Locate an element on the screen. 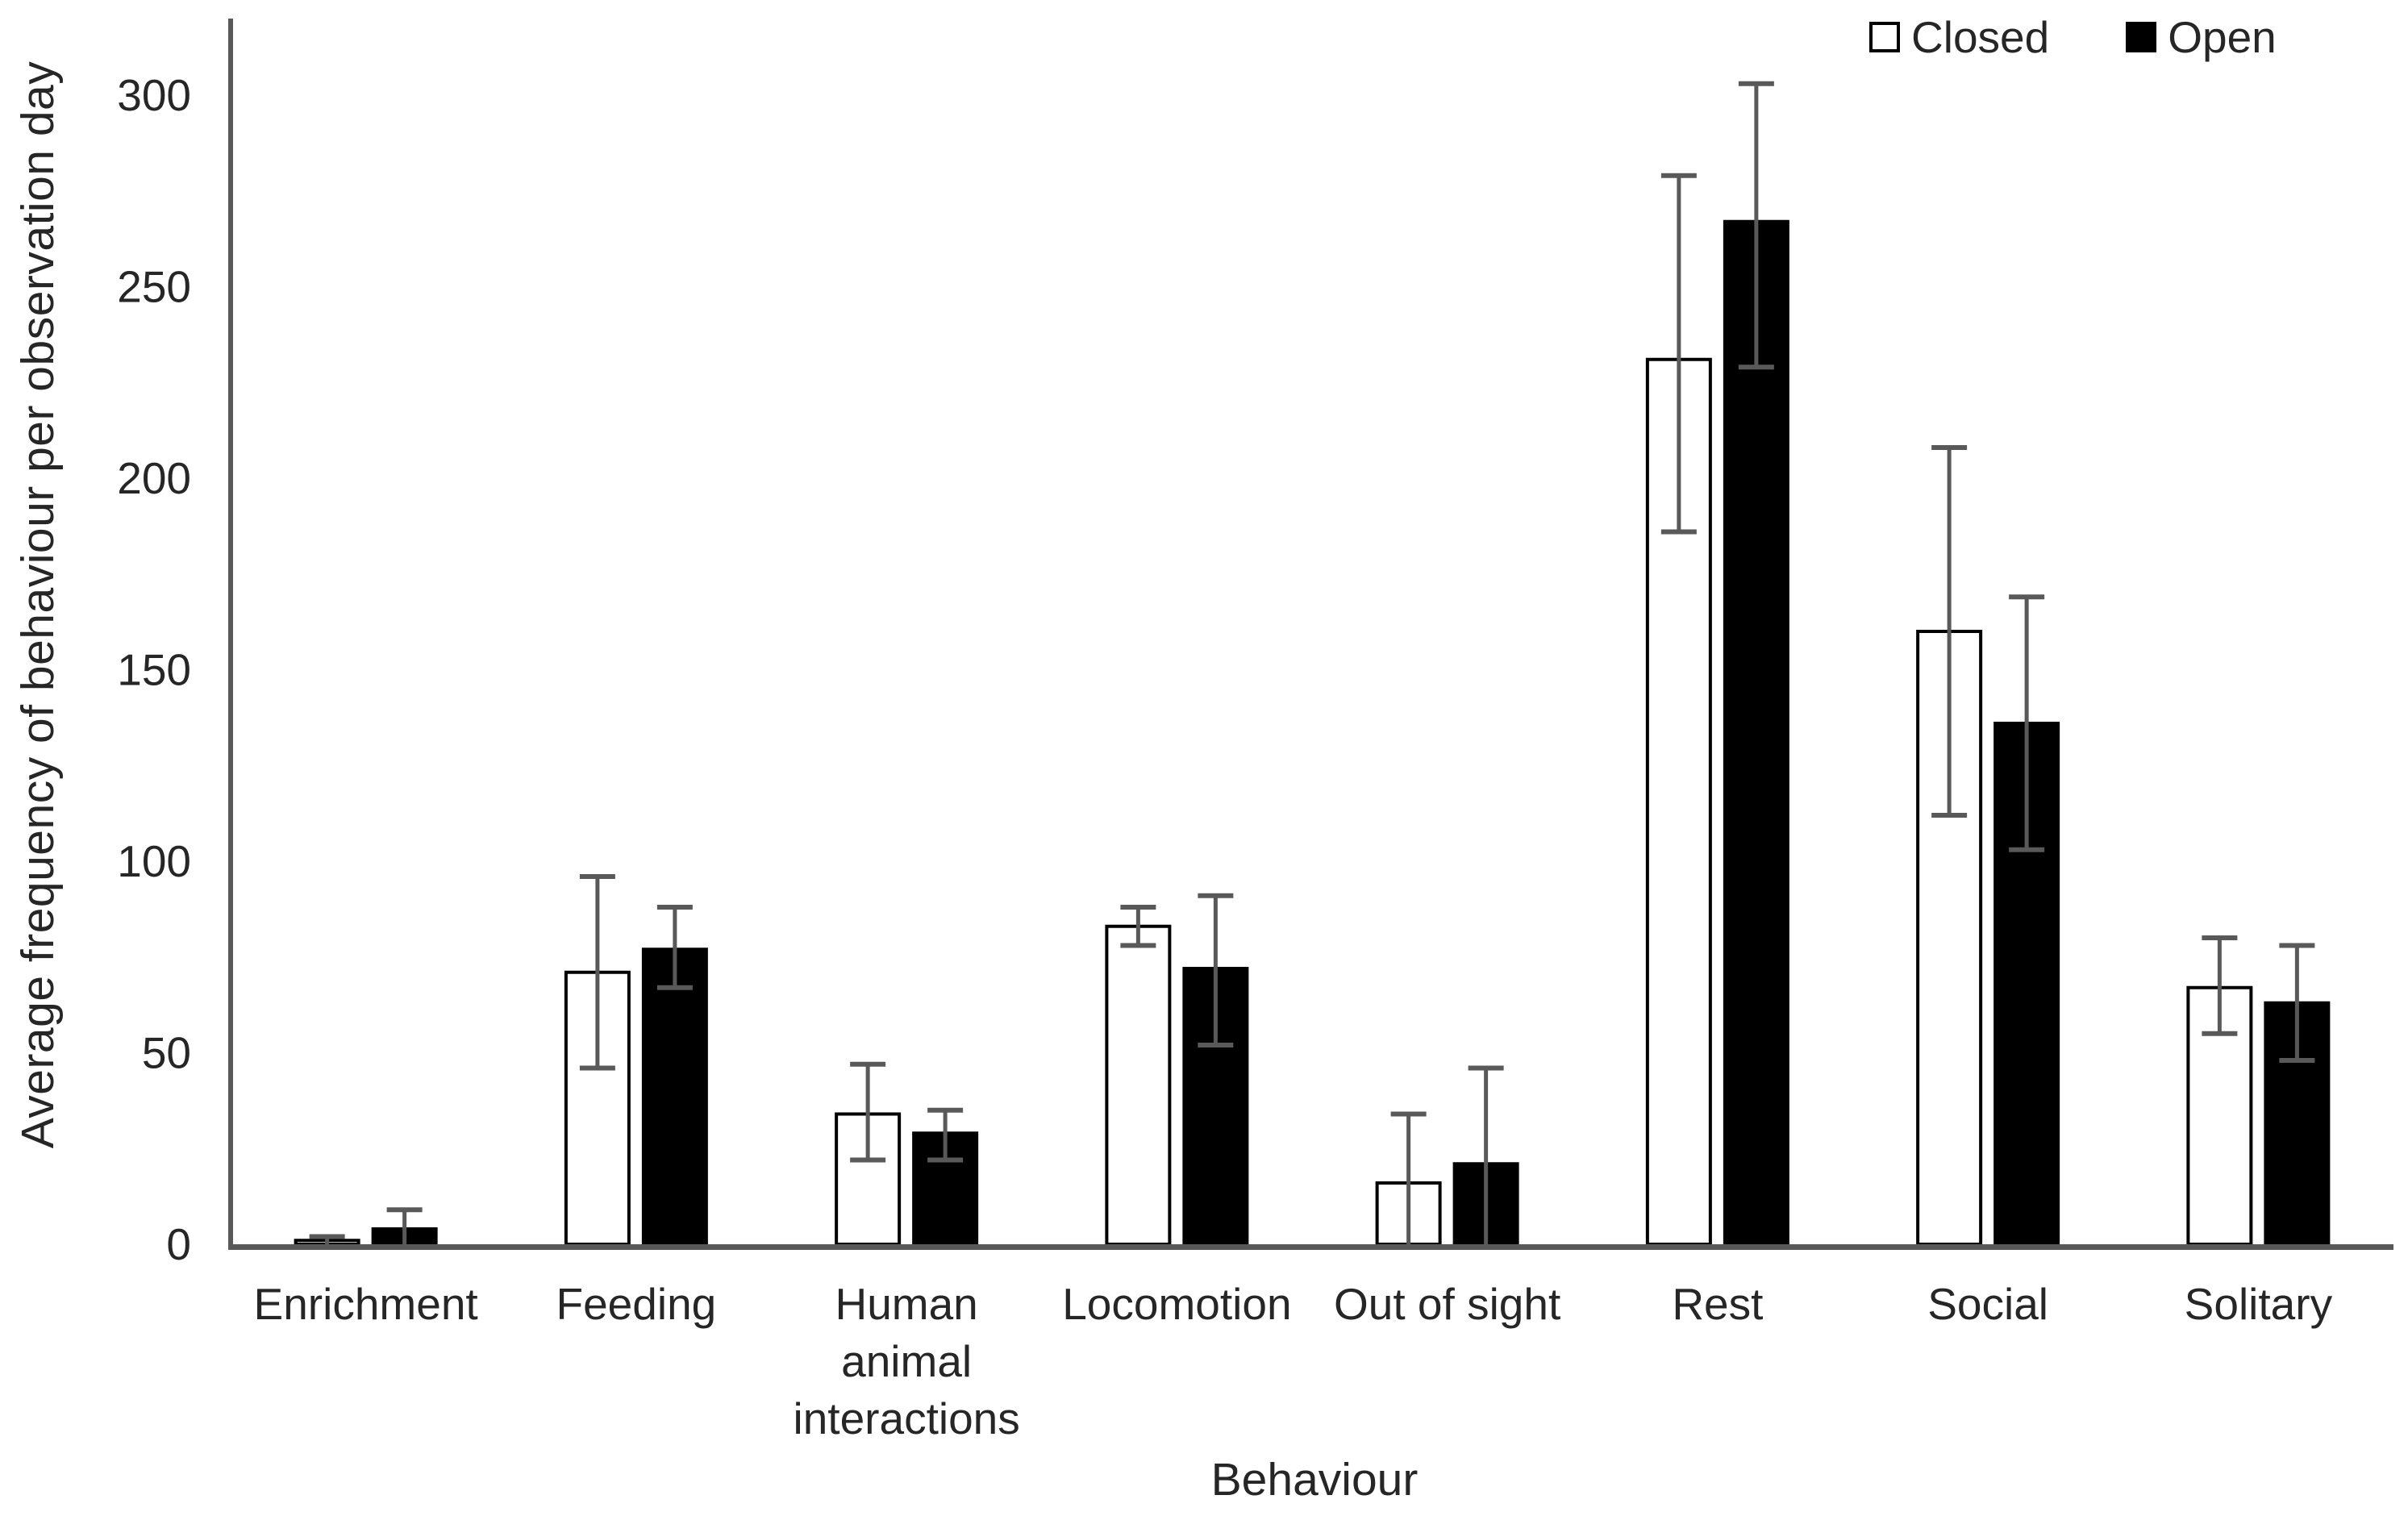 The width and height of the screenshot is (2408, 1516). y-tick-label: 150 is located at coordinates (154, 670).